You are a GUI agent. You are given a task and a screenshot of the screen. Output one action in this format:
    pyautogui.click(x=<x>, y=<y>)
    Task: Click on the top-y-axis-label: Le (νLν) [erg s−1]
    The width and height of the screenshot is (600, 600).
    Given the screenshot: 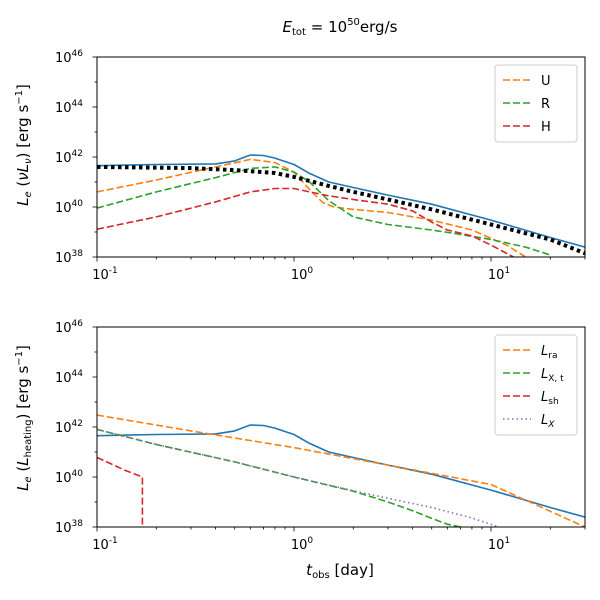 What is the action you would take?
    pyautogui.click(x=24, y=145)
    